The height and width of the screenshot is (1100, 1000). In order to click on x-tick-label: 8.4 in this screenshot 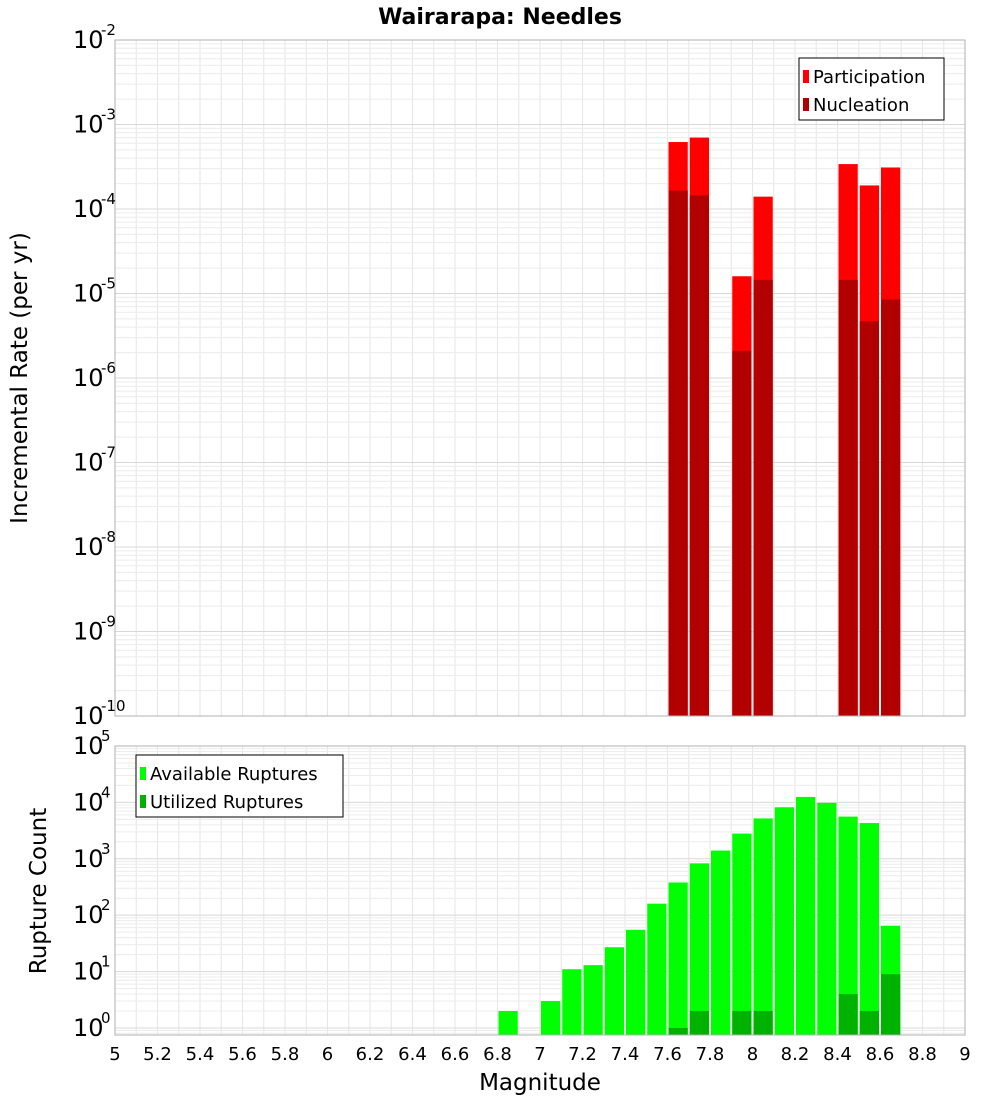, I will do `click(837, 1054)`.